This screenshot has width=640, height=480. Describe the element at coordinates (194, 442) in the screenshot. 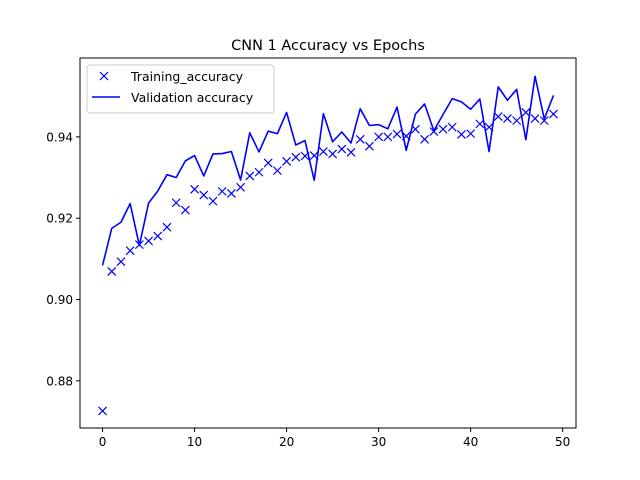

I see `x-tick-label: 10` at that location.